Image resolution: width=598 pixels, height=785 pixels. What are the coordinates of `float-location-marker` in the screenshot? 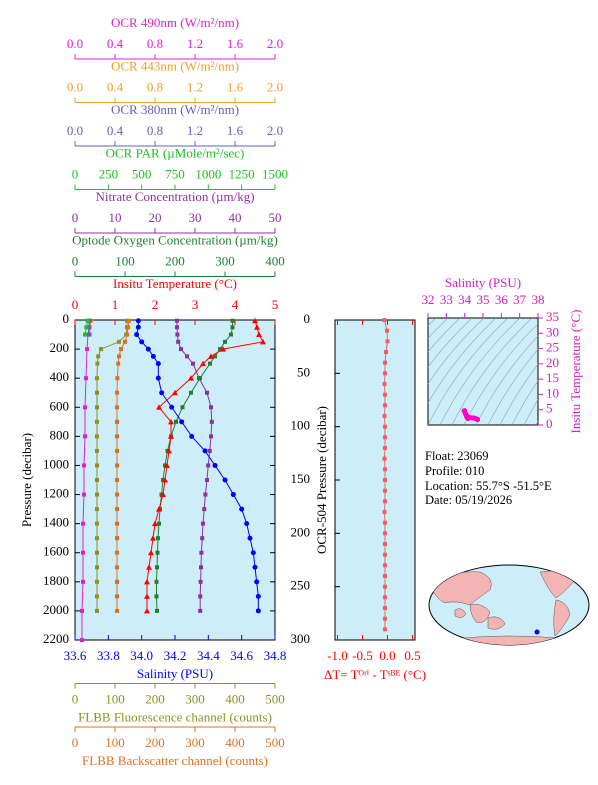 It's located at (537, 632).